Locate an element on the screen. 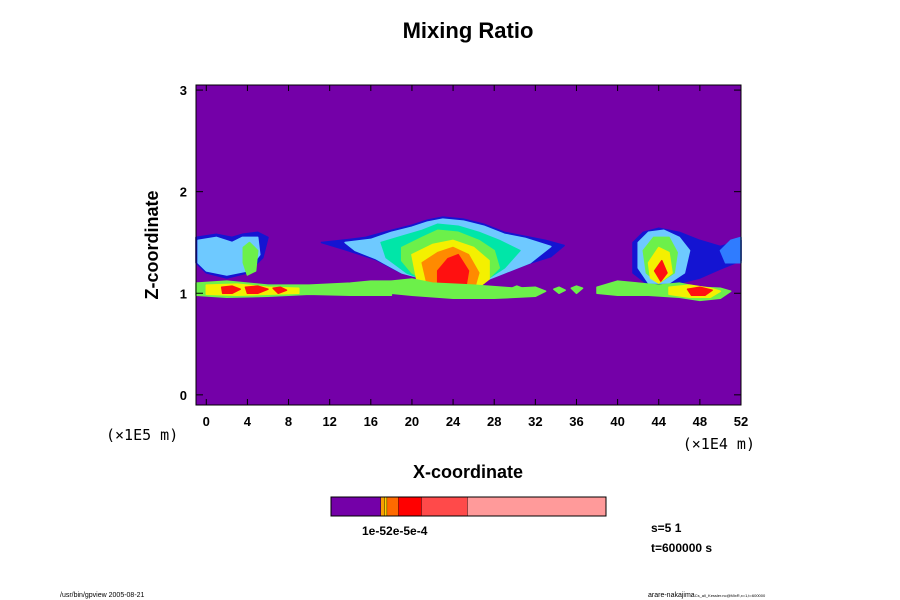 The image size is (900, 600). y-tick-label: 0 is located at coordinates (183, 395).